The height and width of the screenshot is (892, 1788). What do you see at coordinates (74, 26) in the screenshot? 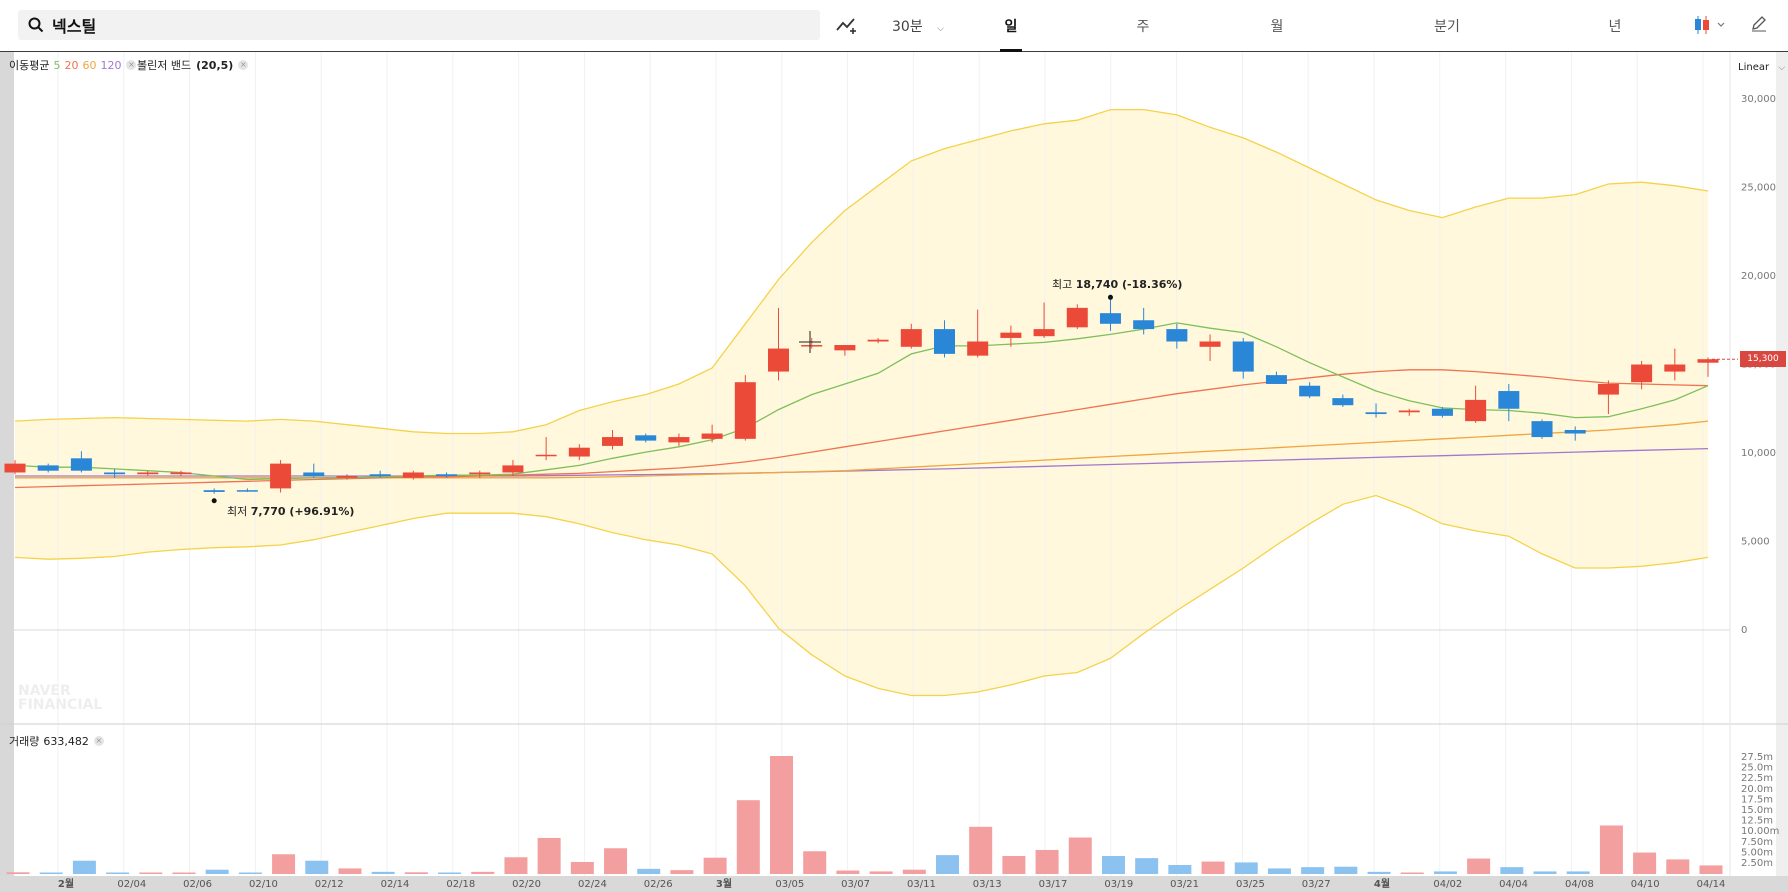
I see `search-query: 넥스틸` at bounding box center [74, 26].